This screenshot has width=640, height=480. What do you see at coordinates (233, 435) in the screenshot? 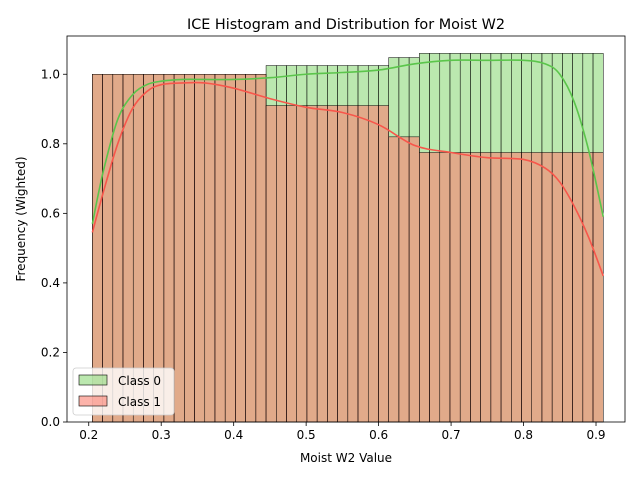
I see `x-tick-label: 0.4` at bounding box center [233, 435].